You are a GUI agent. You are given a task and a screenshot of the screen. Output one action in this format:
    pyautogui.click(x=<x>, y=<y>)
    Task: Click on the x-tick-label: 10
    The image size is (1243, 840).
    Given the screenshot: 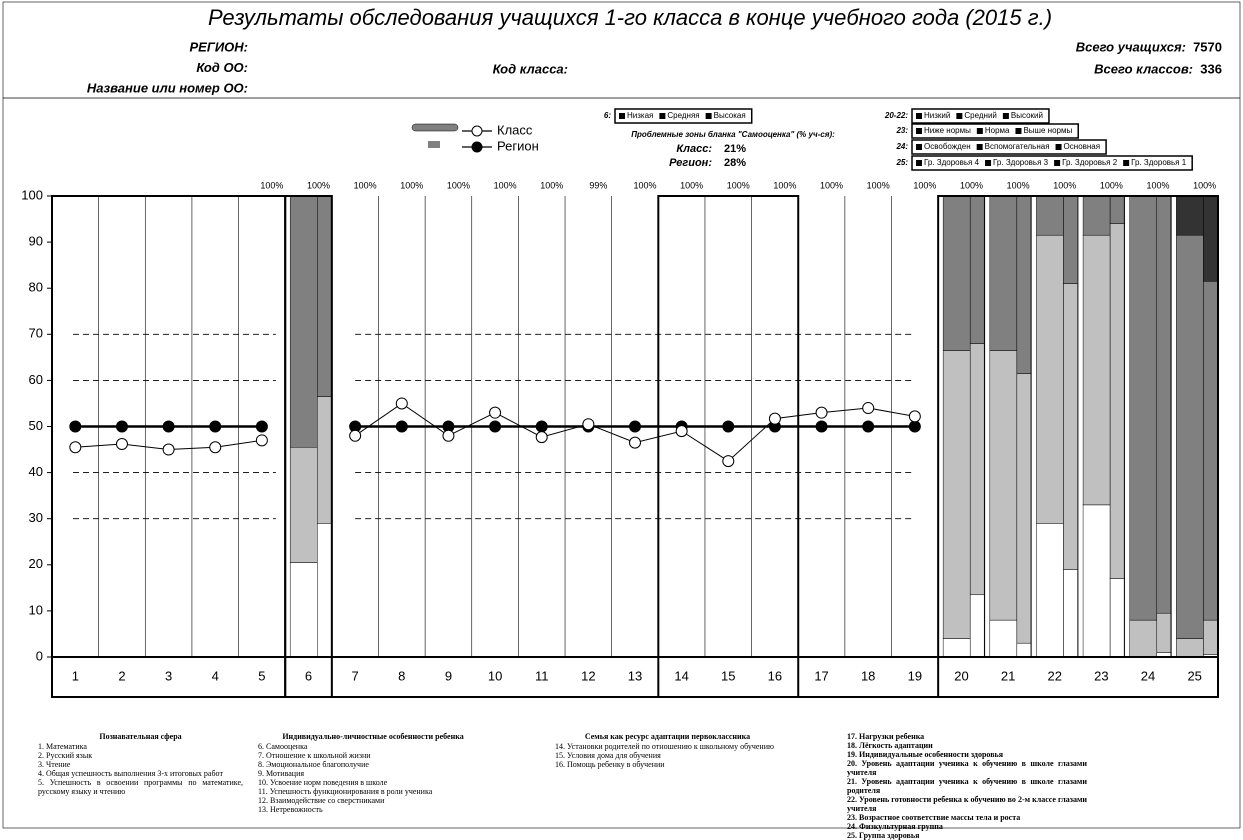 What is the action you would take?
    pyautogui.click(x=495, y=675)
    